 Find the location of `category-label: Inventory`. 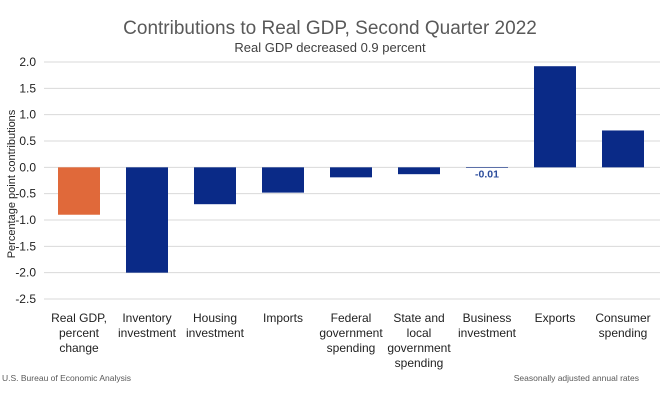

category-label: Inventory is located at coordinates (146, 318).